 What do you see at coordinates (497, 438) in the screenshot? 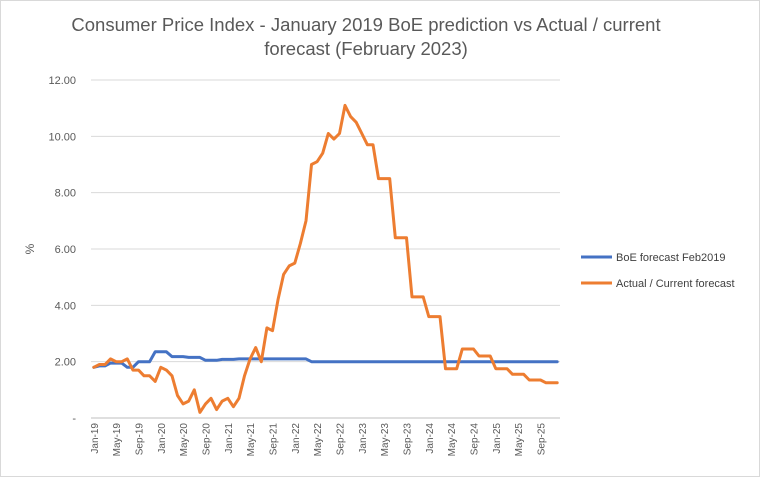
I see `x-tick-label: Jan-25` at bounding box center [497, 438].